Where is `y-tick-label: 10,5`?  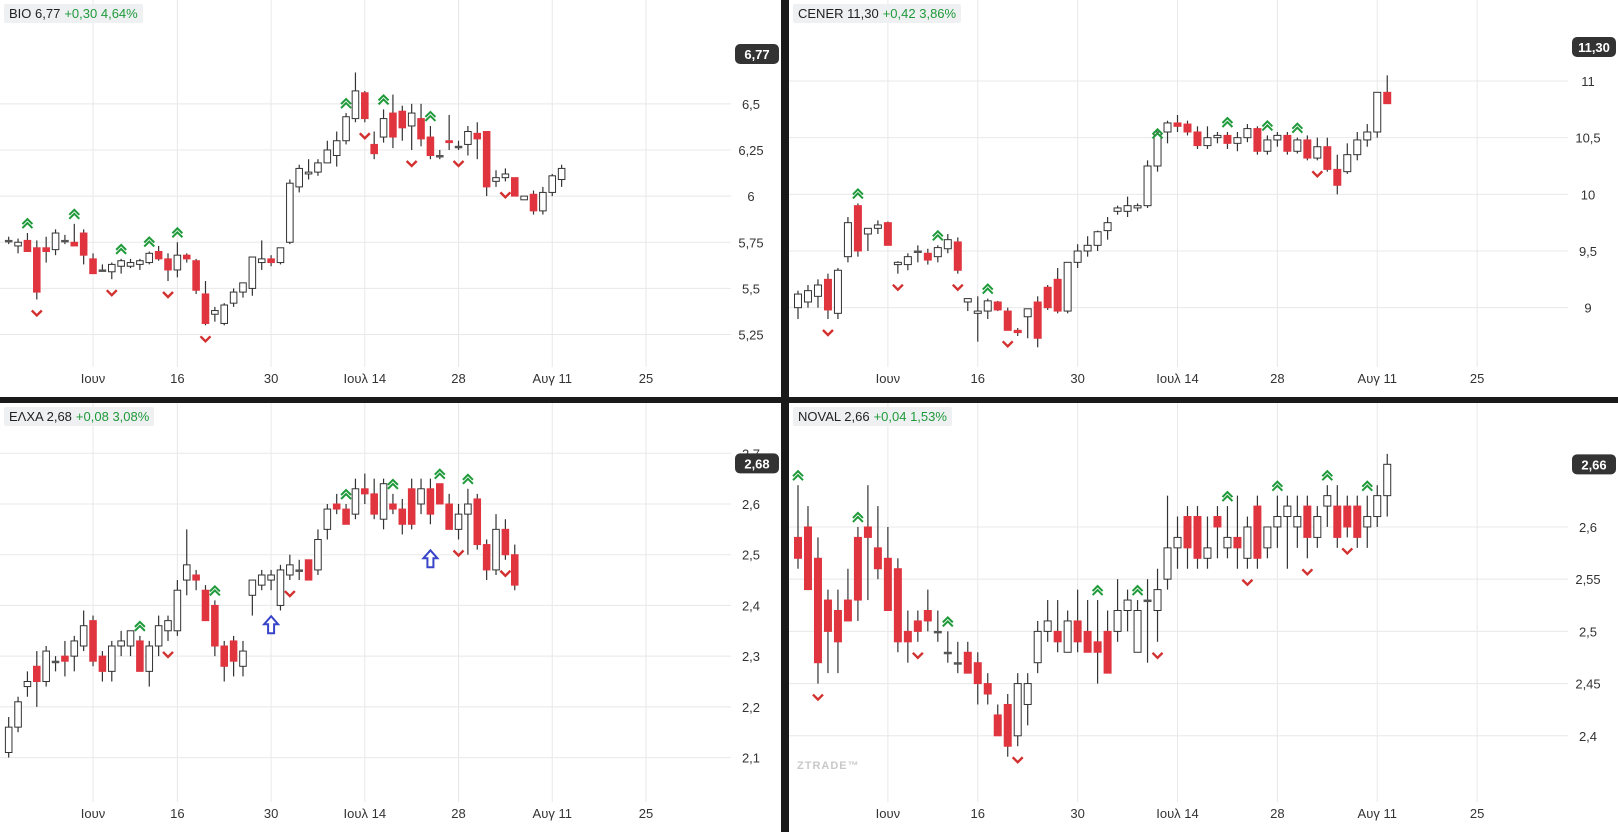 y-tick-label: 10,5 is located at coordinates (1587, 138).